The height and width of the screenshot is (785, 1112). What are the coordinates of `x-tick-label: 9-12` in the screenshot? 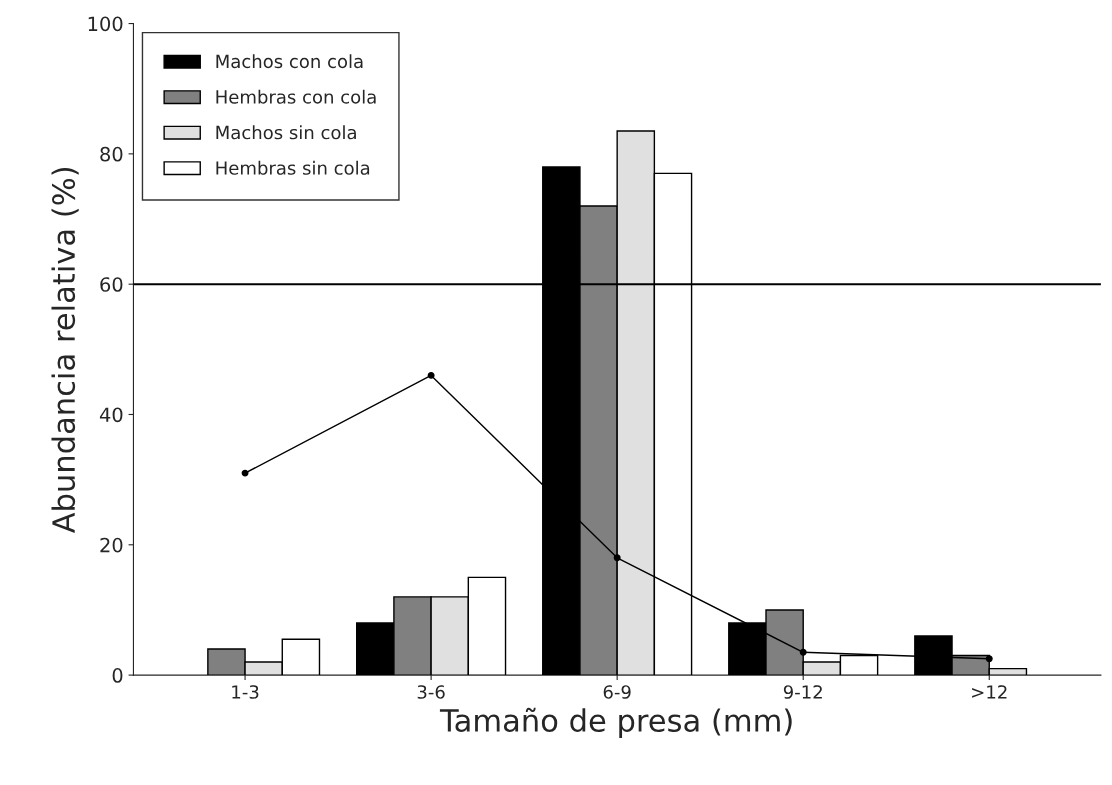 It's located at (802, 692).